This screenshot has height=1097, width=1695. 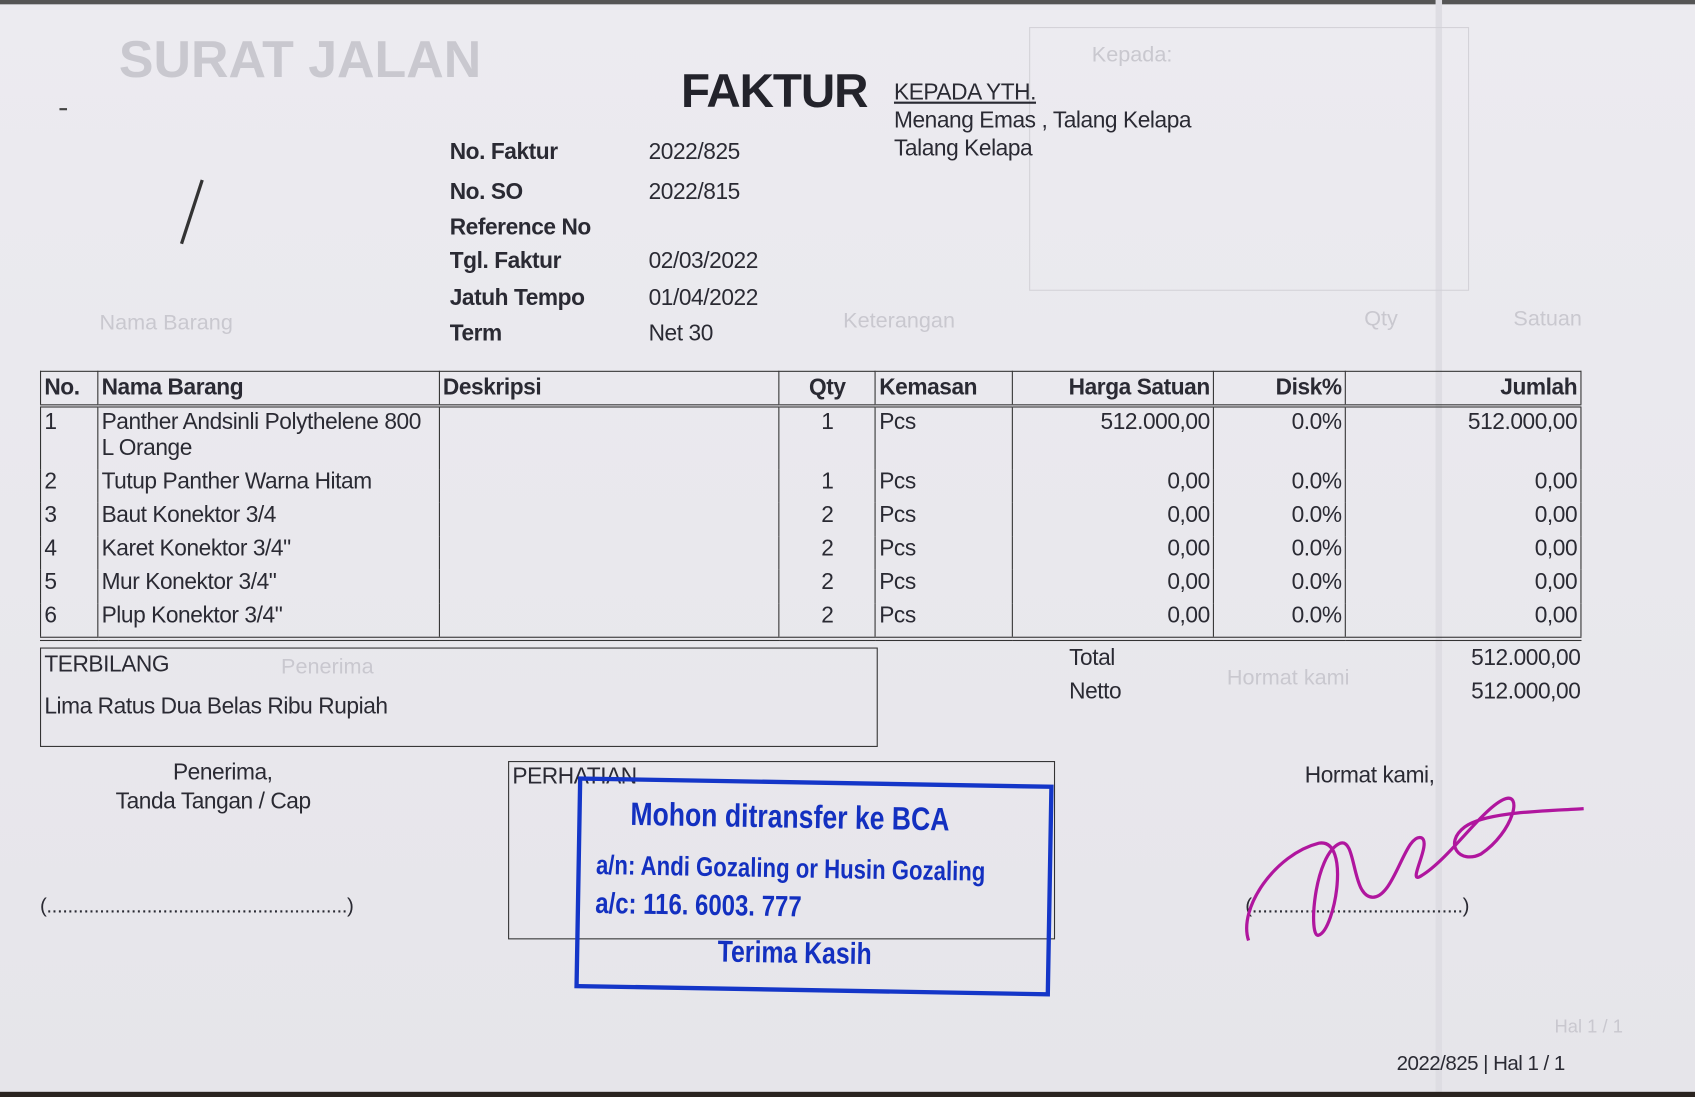 What do you see at coordinates (268, 389) in the screenshot?
I see `col-header: Nama Barang` at bounding box center [268, 389].